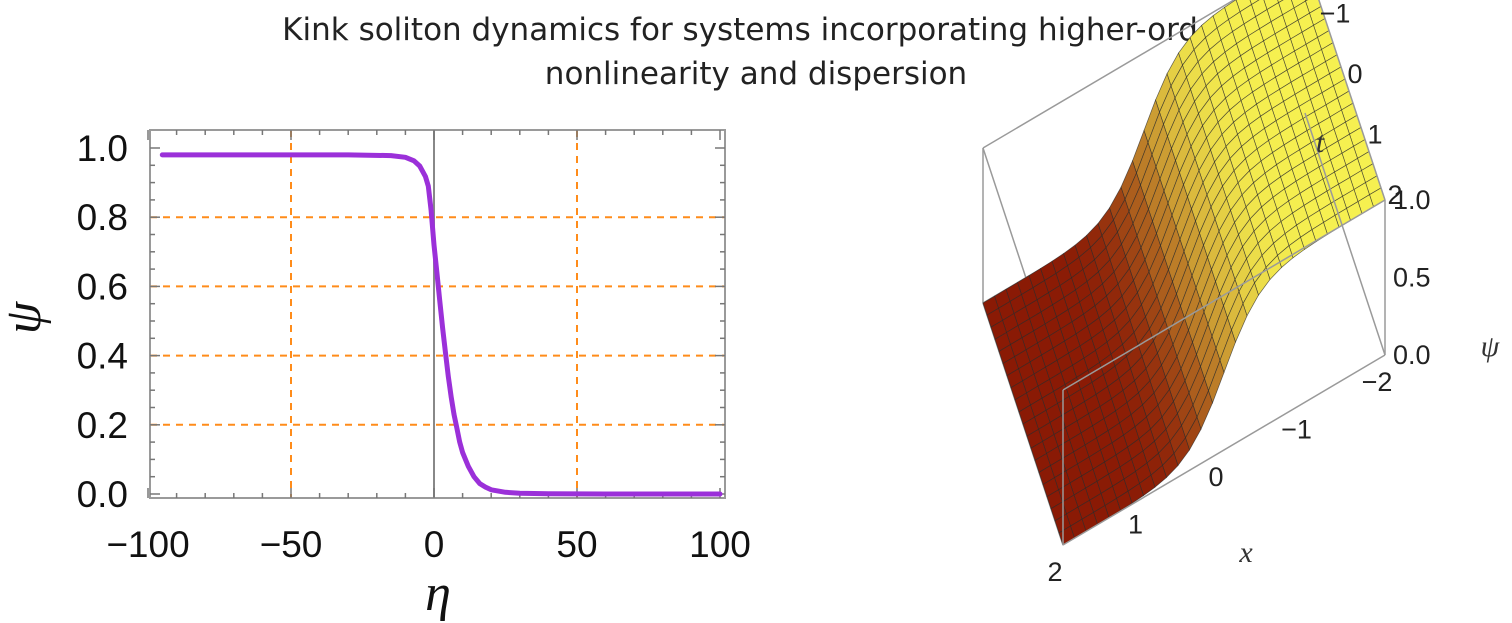  I want to click on y-tick-label: 0.0, so click(102, 494).